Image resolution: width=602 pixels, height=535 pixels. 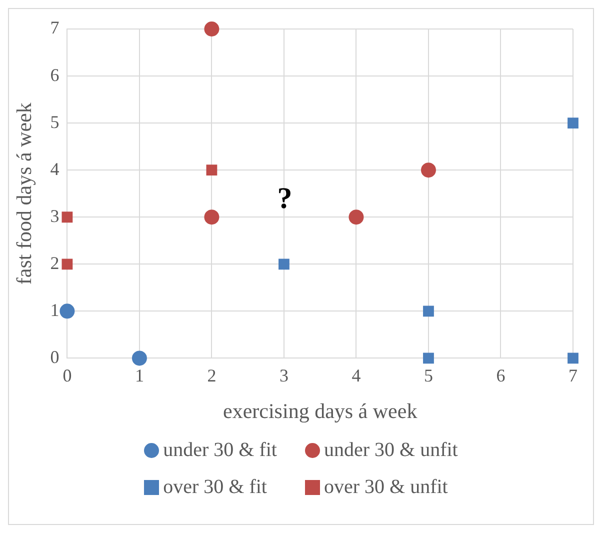 I want to click on y-tick-label: 5, so click(x=55, y=122).